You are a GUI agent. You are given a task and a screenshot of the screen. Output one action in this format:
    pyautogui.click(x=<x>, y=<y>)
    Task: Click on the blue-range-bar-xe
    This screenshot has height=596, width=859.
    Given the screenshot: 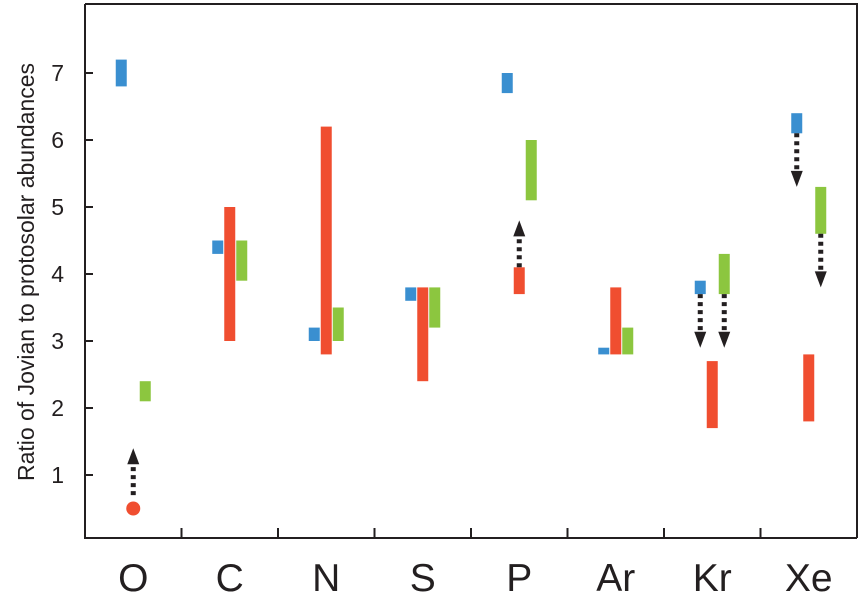 What is the action you would take?
    pyautogui.click(x=797, y=123)
    